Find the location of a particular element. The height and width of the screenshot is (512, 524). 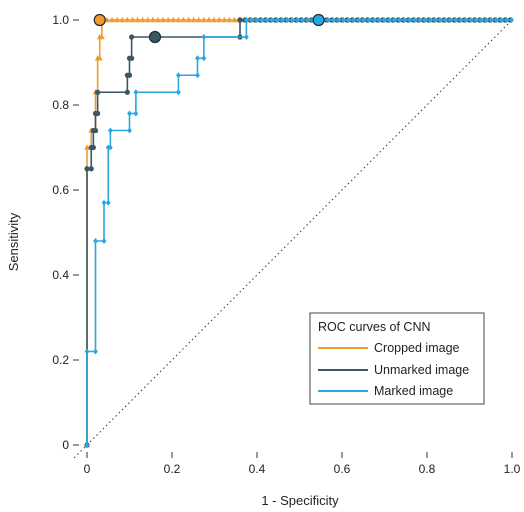

y-tick-label: 0.4 is located at coordinates (60, 275).